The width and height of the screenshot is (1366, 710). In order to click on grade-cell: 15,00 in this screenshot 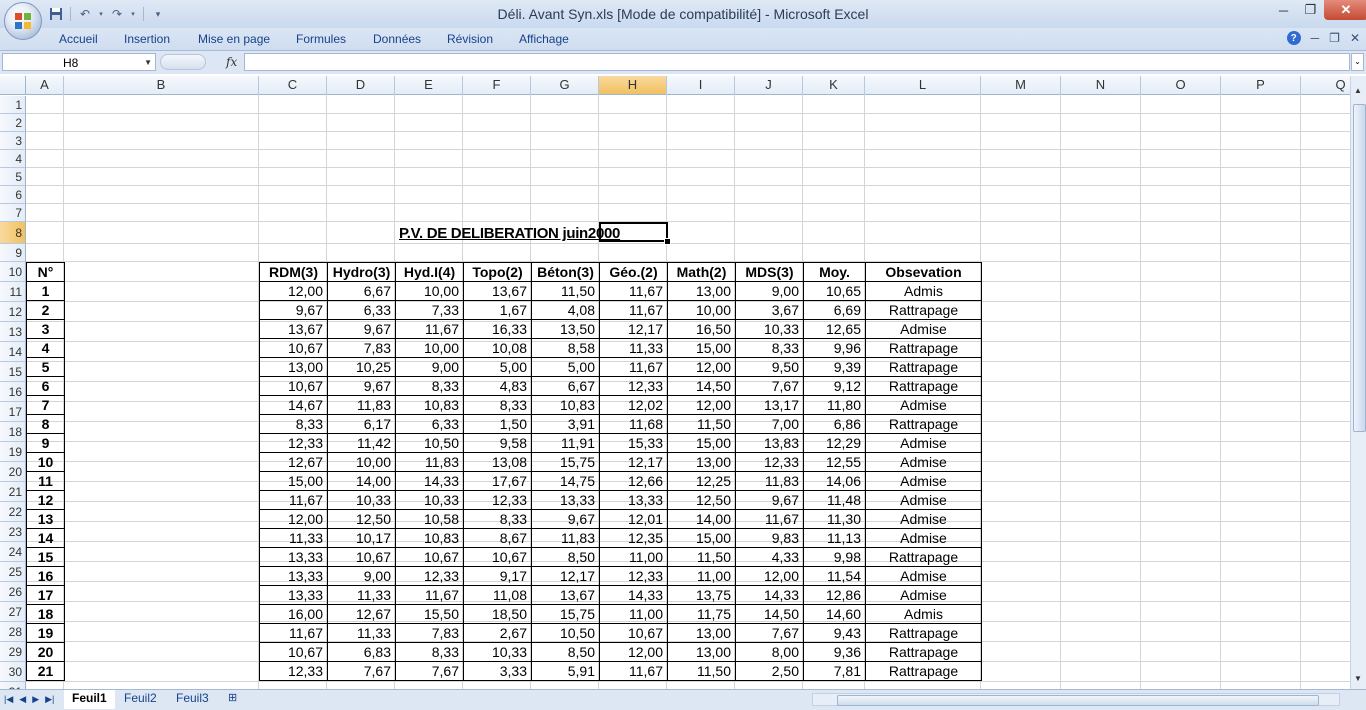, I will do `click(293, 481)`.